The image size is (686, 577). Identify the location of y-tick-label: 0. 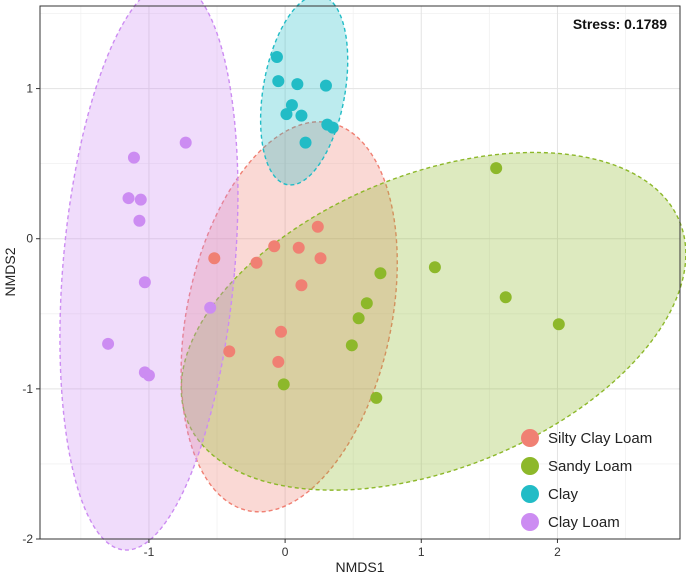
(29, 239).